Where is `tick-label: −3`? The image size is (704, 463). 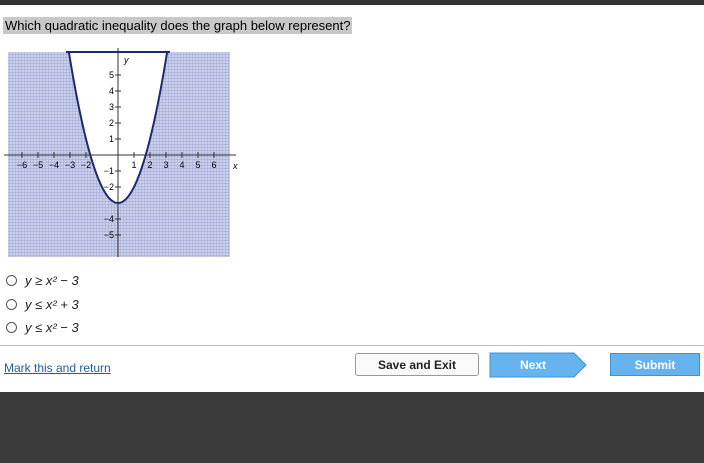
tick-label: −3 is located at coordinates (70, 165).